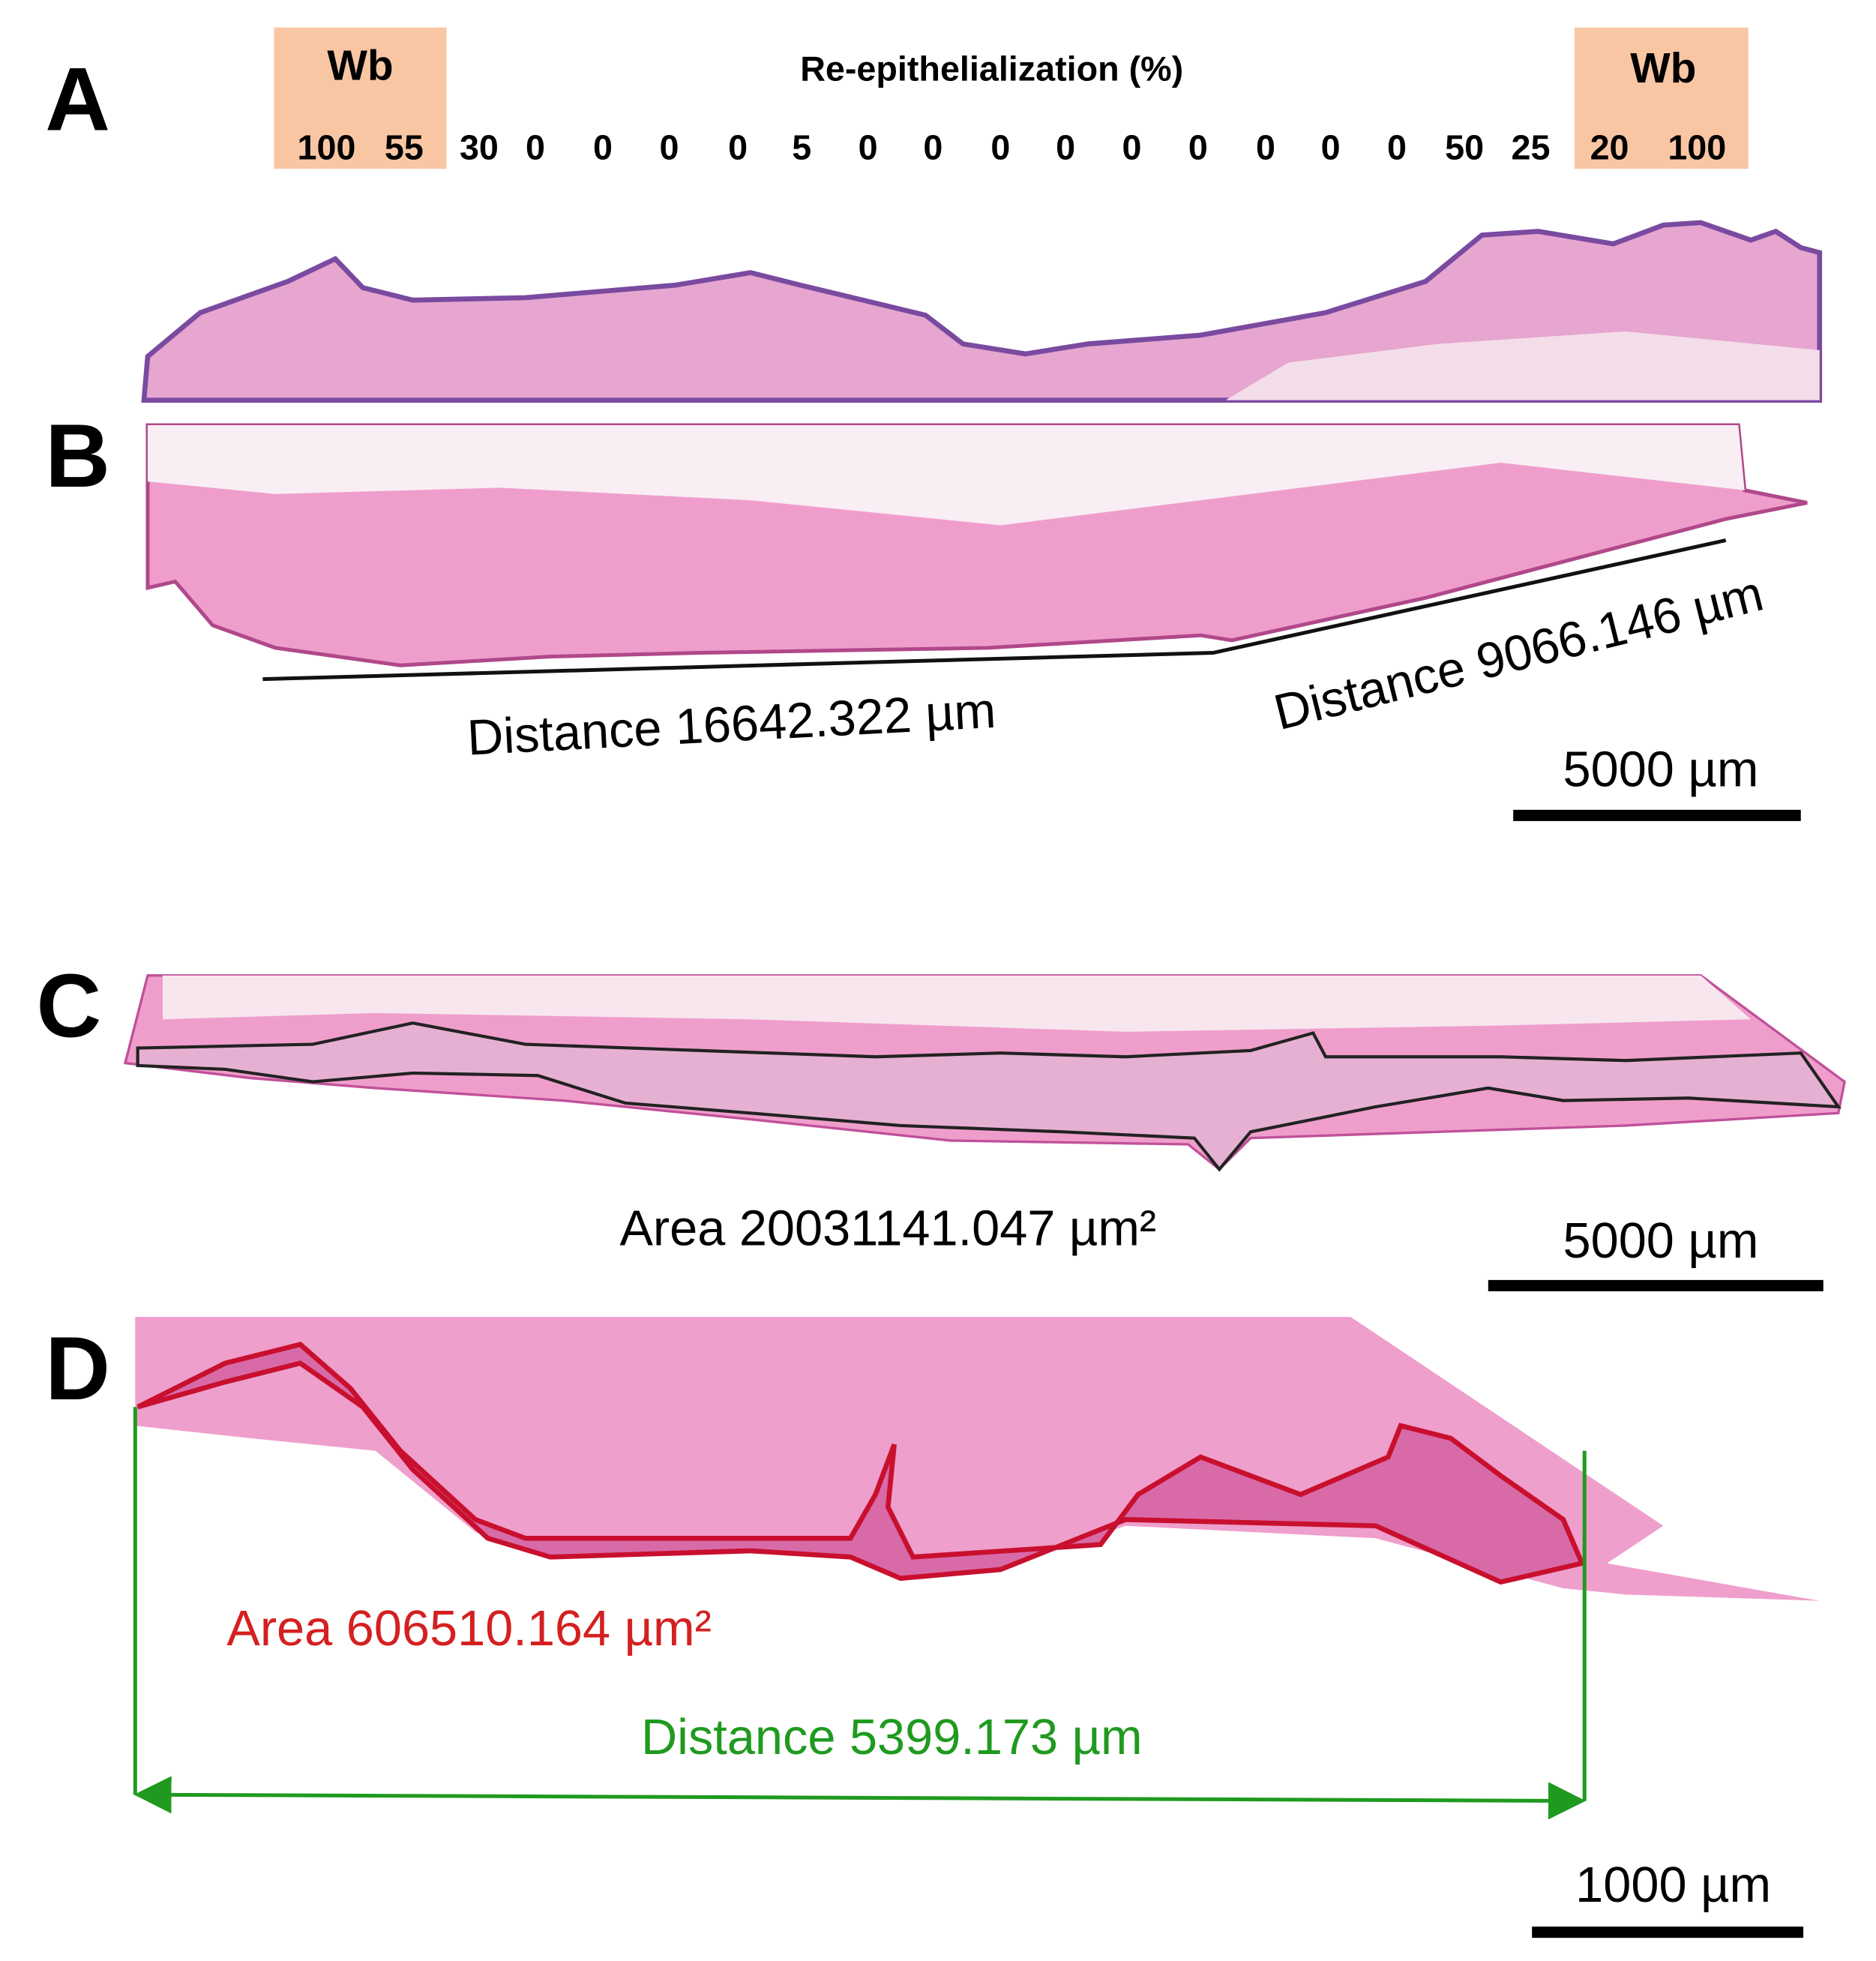 The height and width of the screenshot is (1961, 1876). I want to click on percent: 50, so click(1465, 146).